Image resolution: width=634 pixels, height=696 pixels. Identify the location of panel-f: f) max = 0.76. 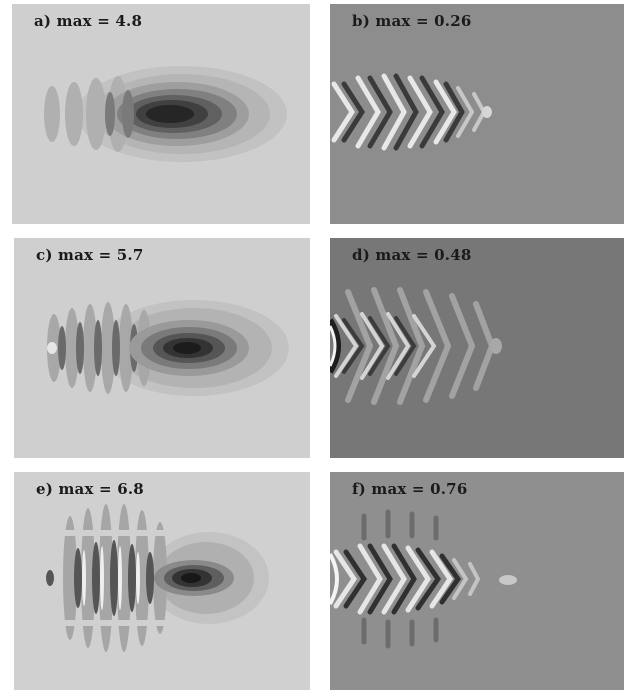
(477, 581).